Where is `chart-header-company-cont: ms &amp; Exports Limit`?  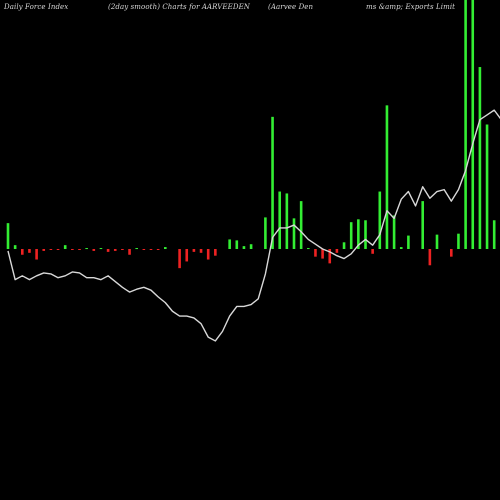 chart-header-company-cont: ms &amp; Exports Limit is located at coordinates (411, 7).